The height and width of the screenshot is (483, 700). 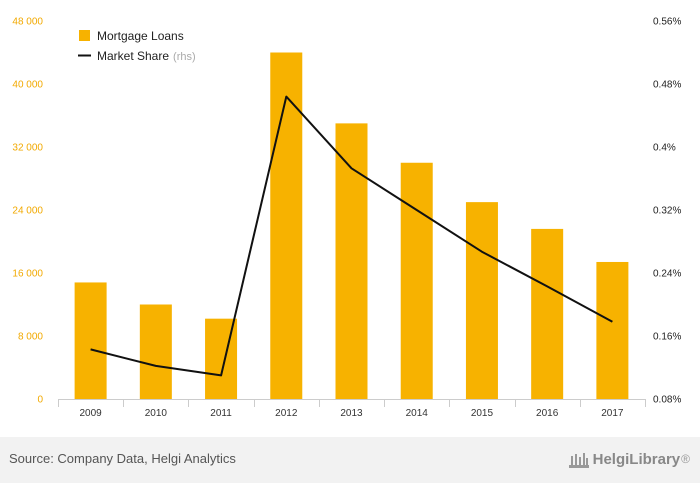 What do you see at coordinates (417, 413) in the screenshot?
I see `x-tick-label: 2014` at bounding box center [417, 413].